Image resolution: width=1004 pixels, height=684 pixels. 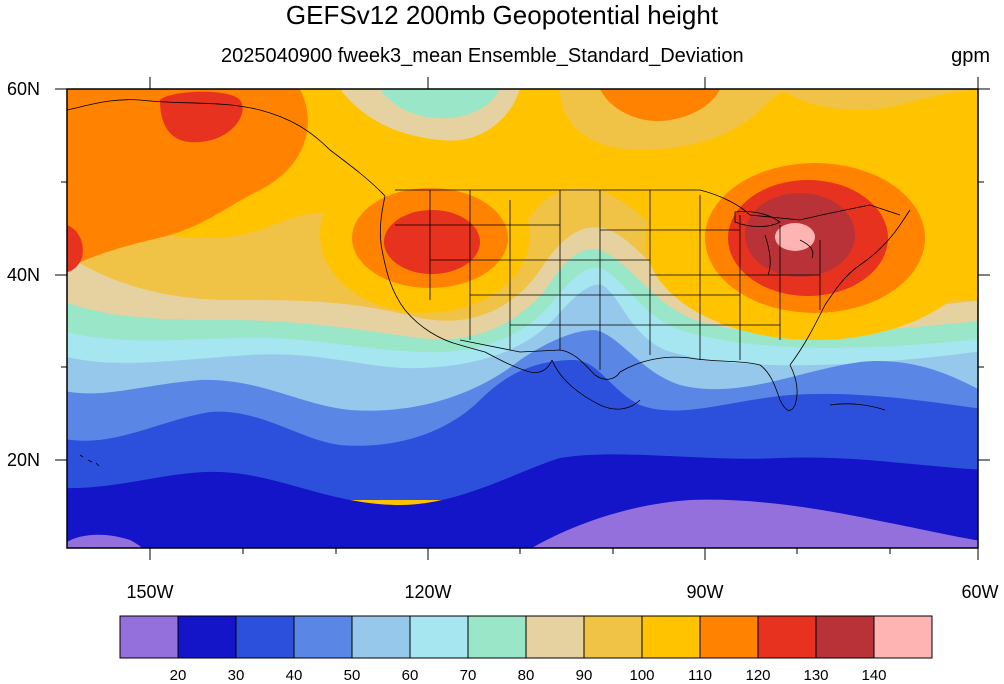 What do you see at coordinates (660, 105) in the screenshot?
I see `contour-110-120-northcentral` at bounding box center [660, 105].